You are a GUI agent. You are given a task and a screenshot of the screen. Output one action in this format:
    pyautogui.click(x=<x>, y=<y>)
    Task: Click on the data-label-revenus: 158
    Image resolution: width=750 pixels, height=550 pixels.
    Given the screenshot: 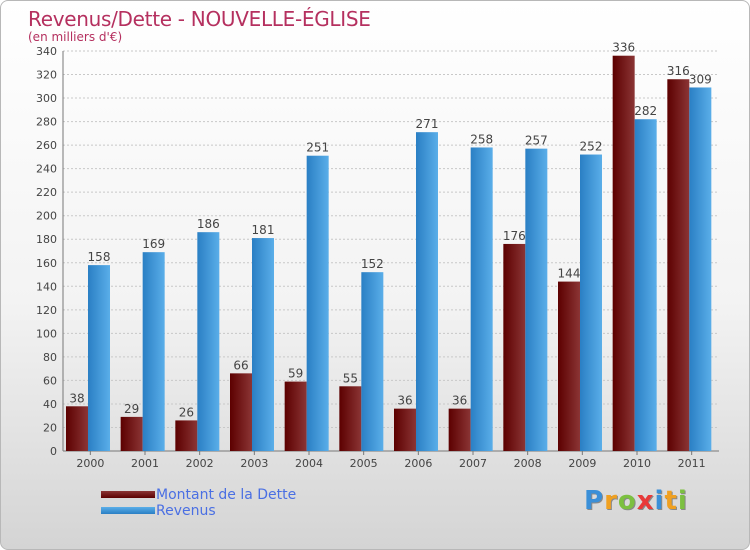 What is the action you would take?
    pyautogui.click(x=99, y=257)
    